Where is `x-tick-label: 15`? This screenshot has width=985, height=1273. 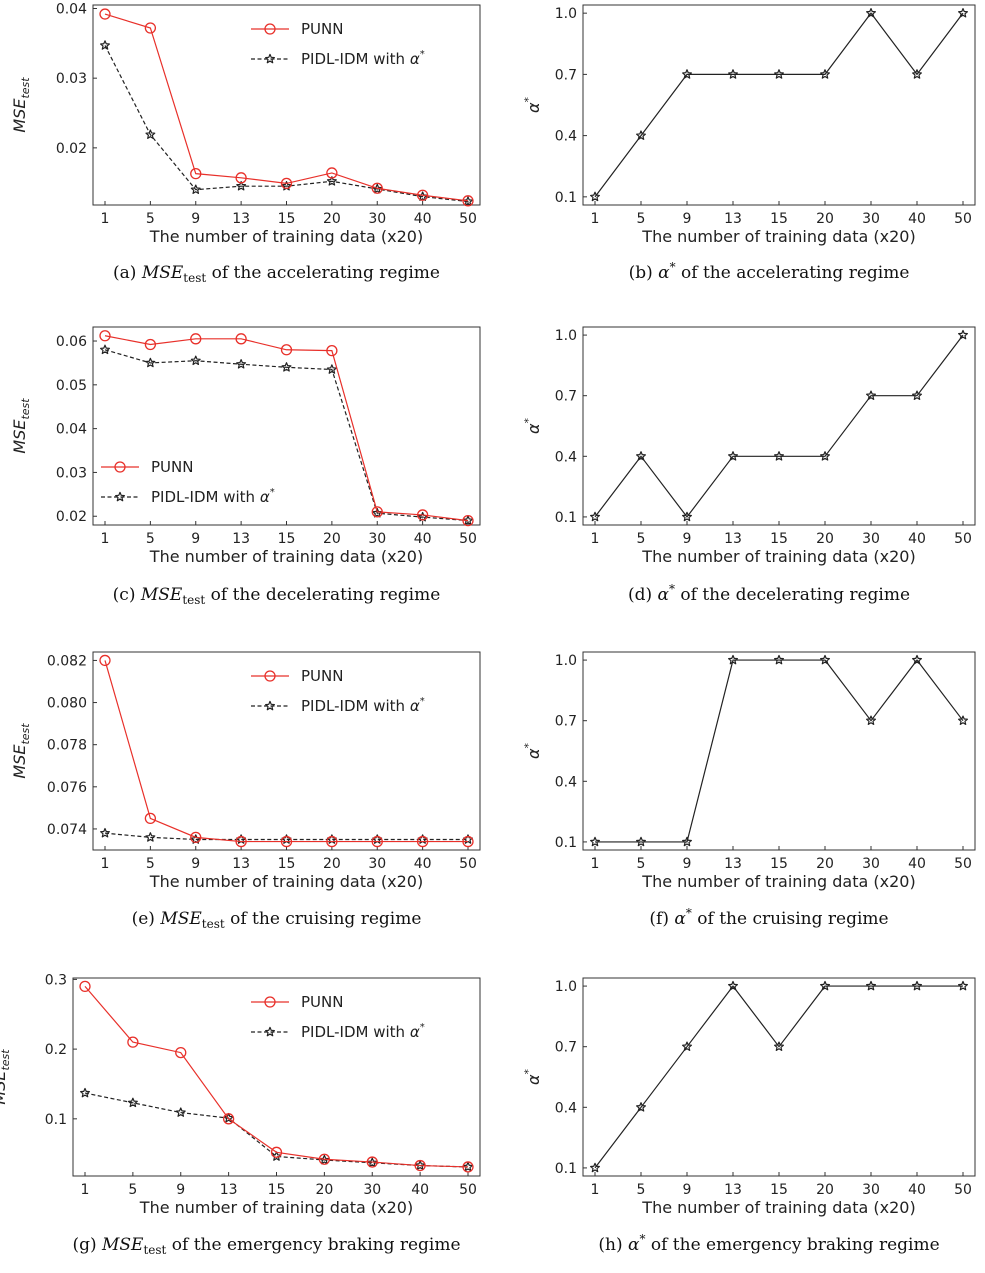 x-tick-label: 15 is located at coordinates (287, 864).